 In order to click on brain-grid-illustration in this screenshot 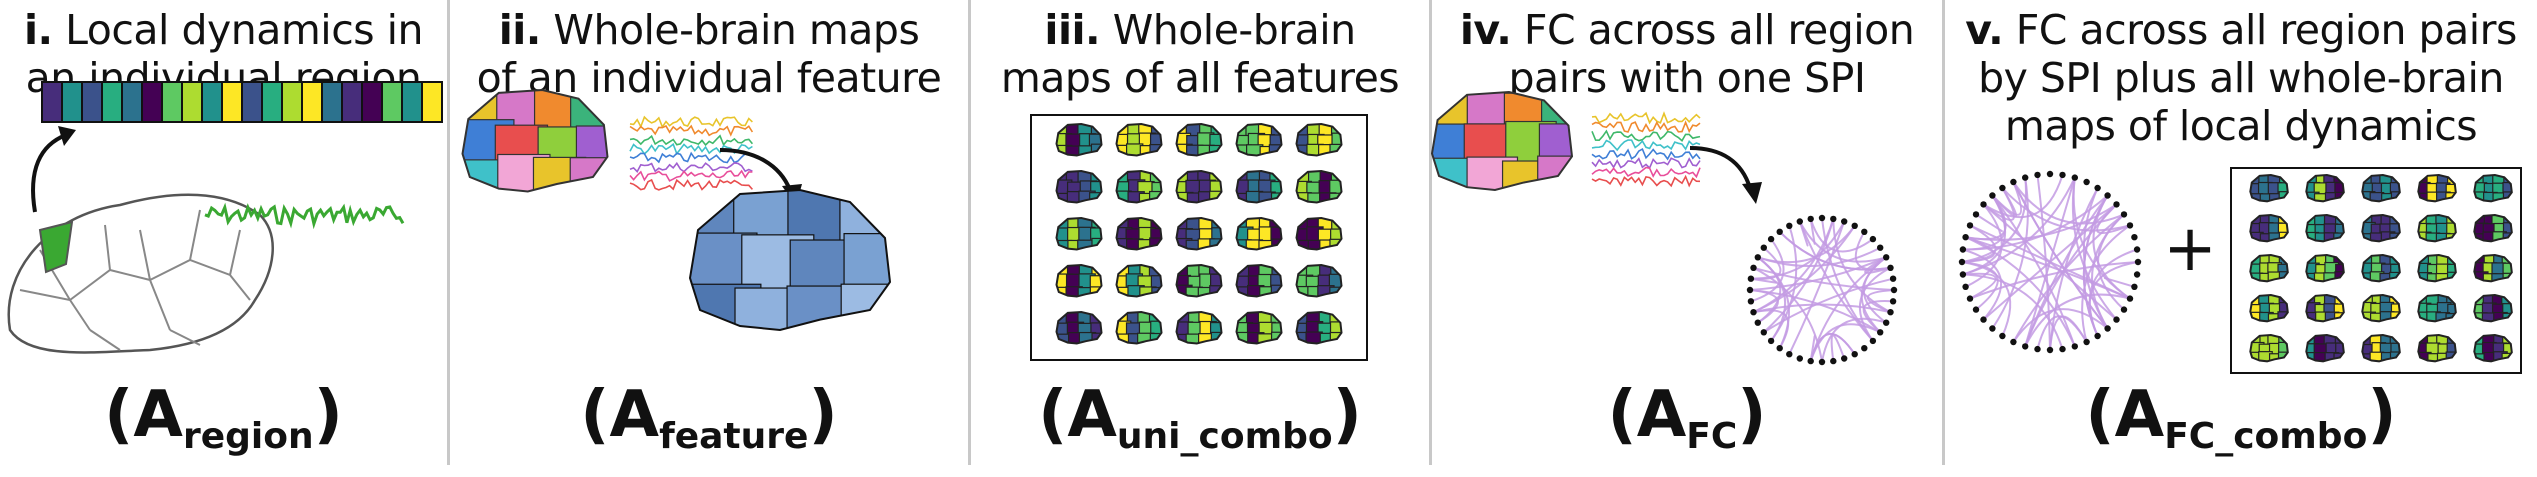, I will do `click(1199, 237)`.